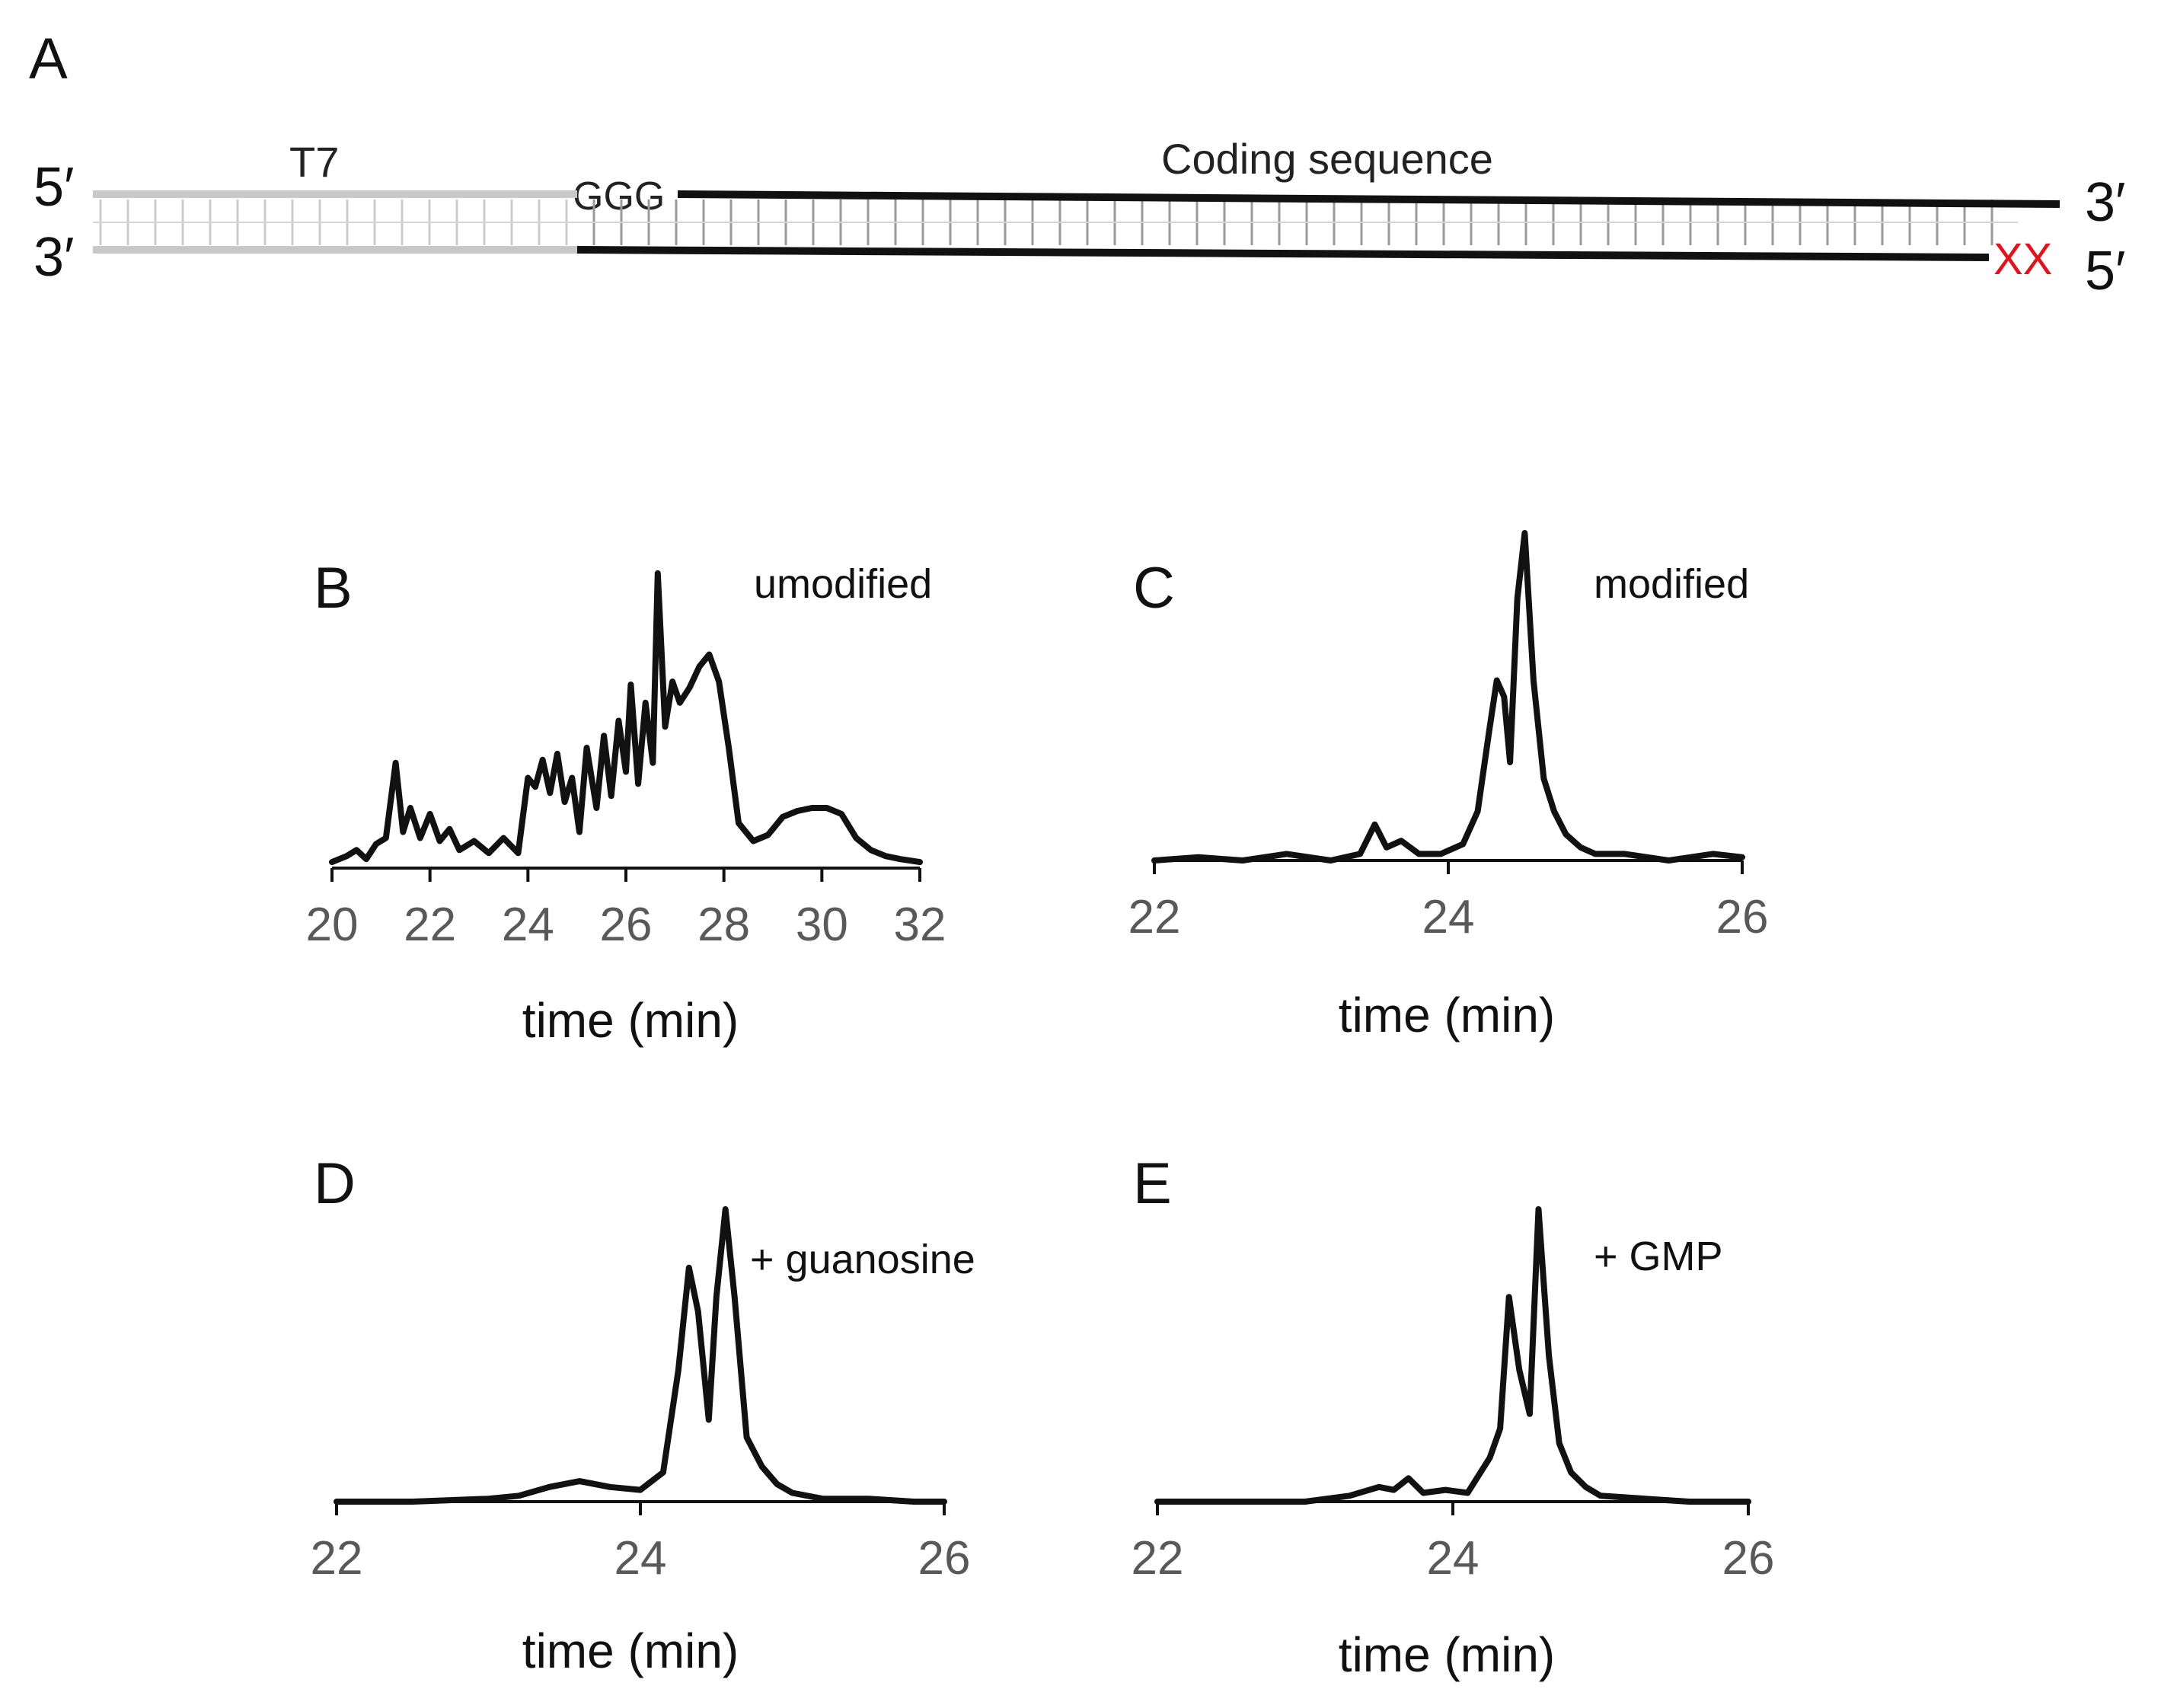  I want to click on top-strand-5-prime-label: 5′, so click(54, 187).